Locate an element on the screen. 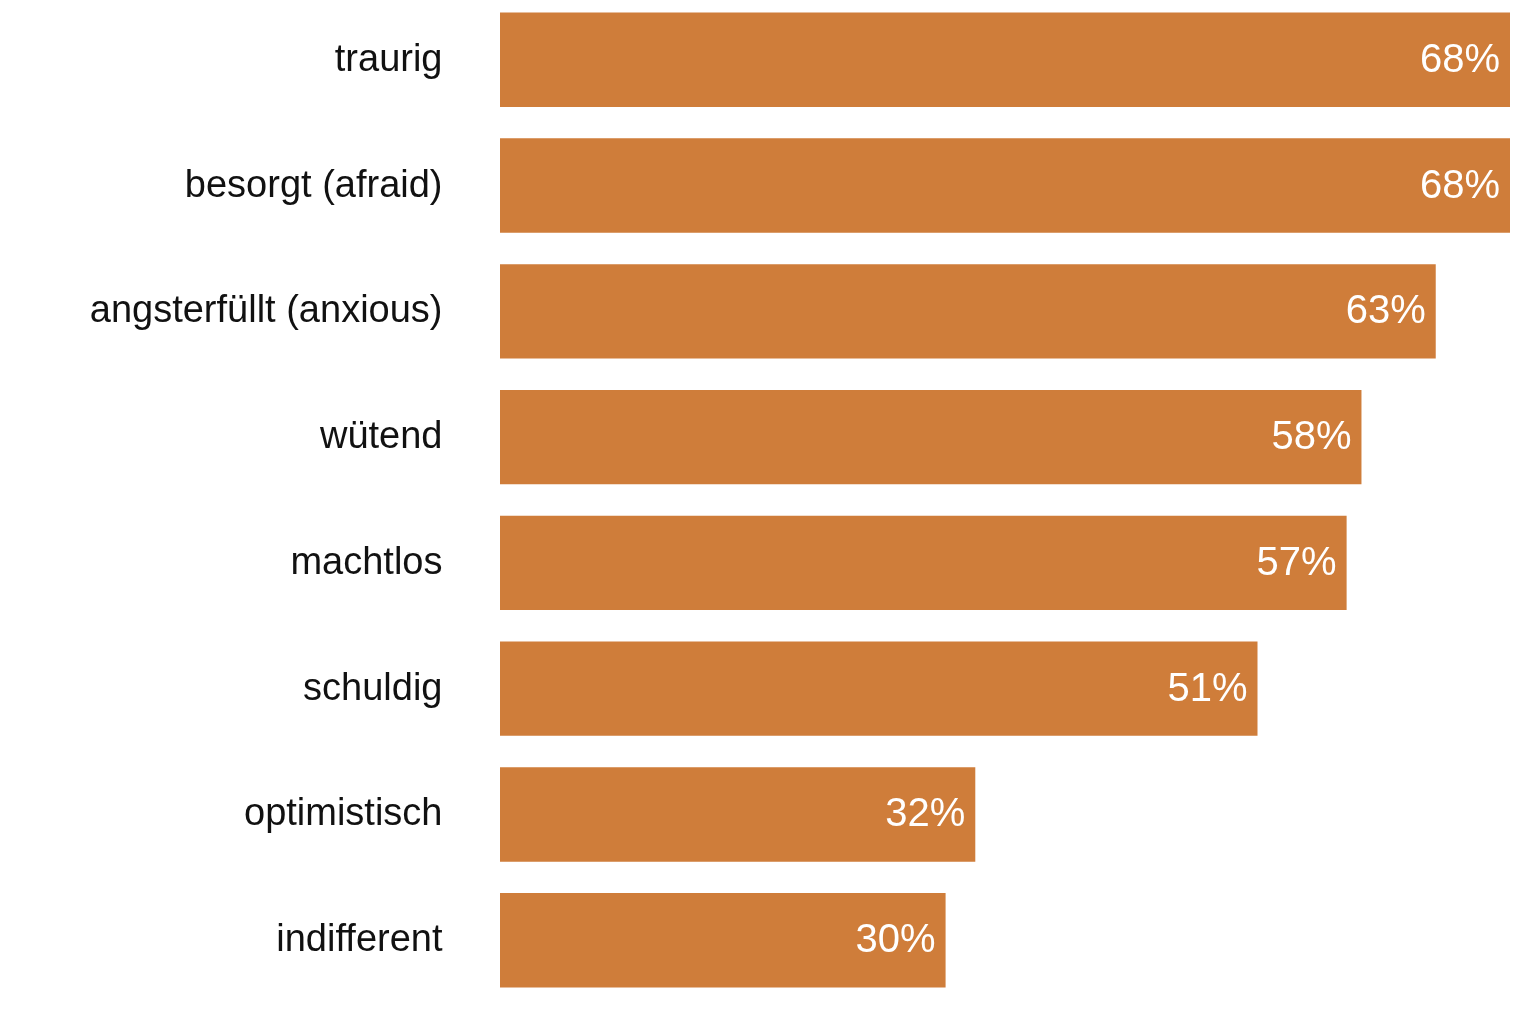 This screenshot has width=1524, height=1012. data-label: 57% is located at coordinates (1296, 560).